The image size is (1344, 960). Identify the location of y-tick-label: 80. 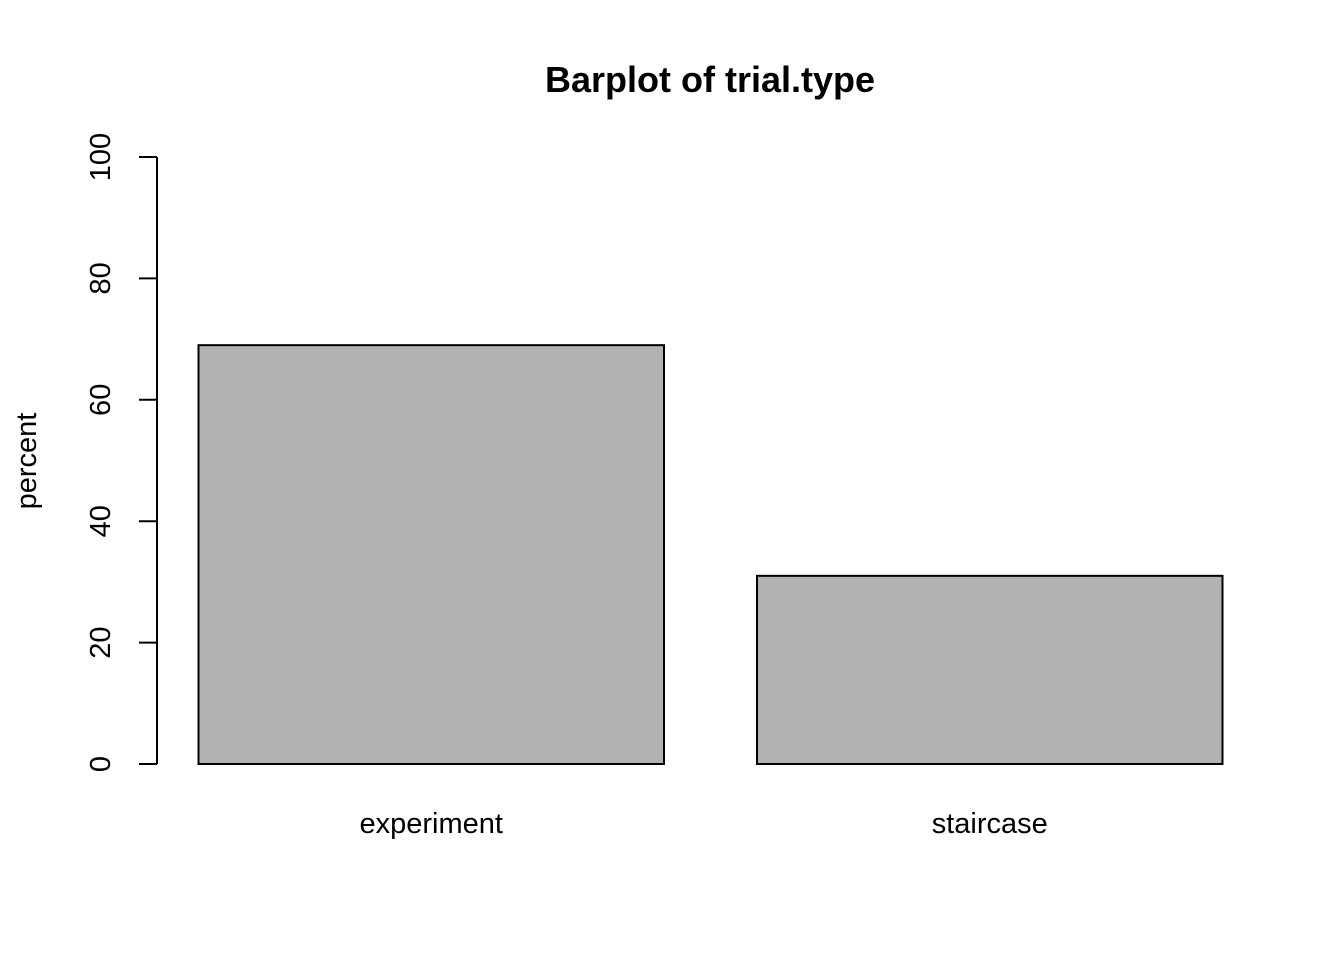
(101, 278).